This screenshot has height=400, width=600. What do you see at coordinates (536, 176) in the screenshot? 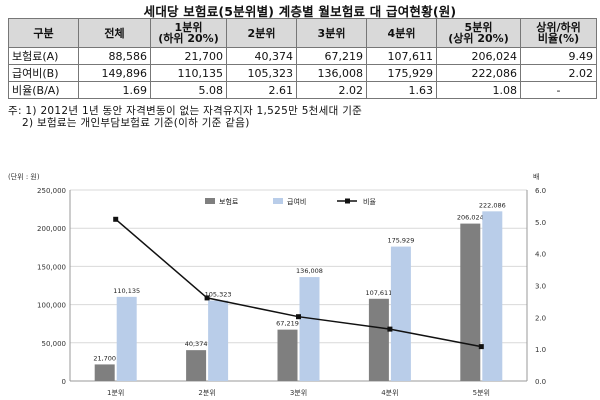
I see `y2-unit-label: 배` at bounding box center [536, 176].